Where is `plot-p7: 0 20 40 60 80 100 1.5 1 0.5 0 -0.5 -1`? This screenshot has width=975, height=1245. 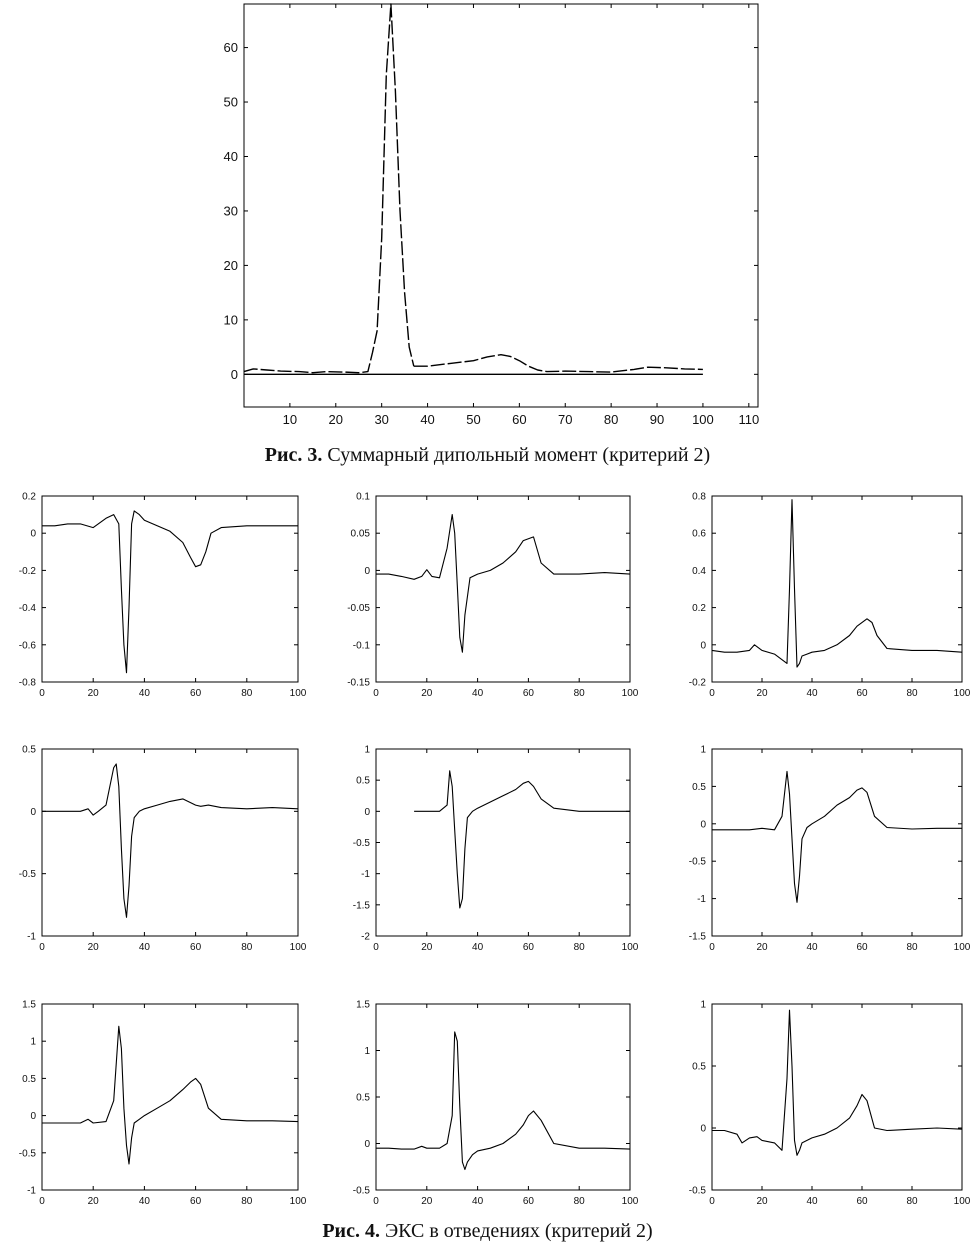
plot-p7: 0 20 40 60 80 100 1.5 1 0.5 0 -0.5 -1 is located at coordinates (163, 1104).